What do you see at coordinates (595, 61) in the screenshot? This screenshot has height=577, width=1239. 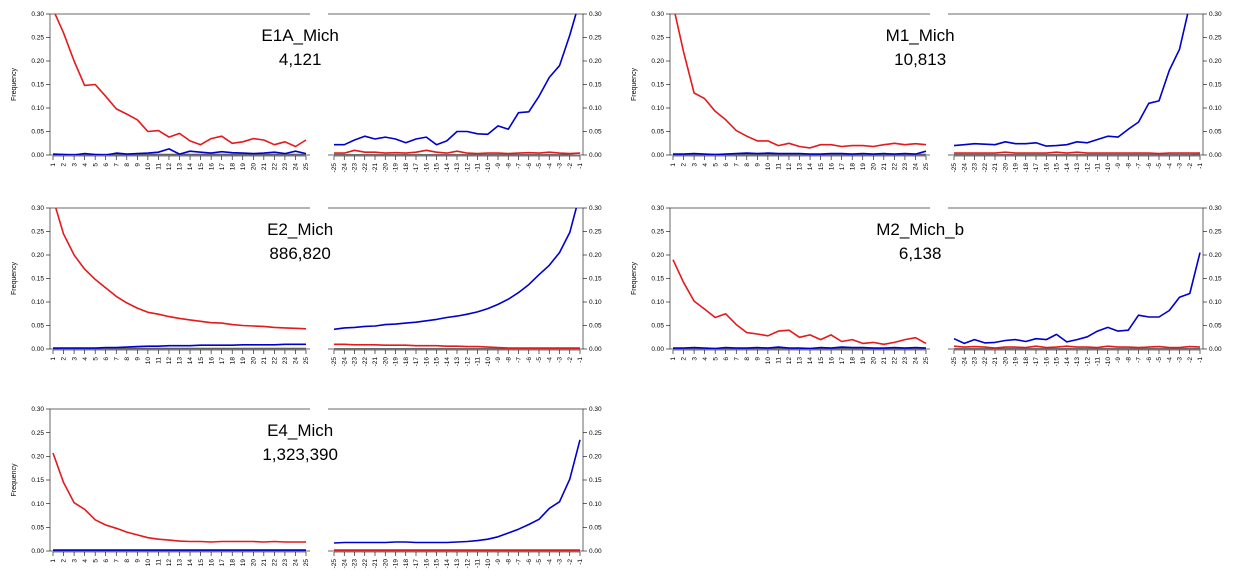 I see `y-tick-label-right: 0.20` at bounding box center [595, 61].